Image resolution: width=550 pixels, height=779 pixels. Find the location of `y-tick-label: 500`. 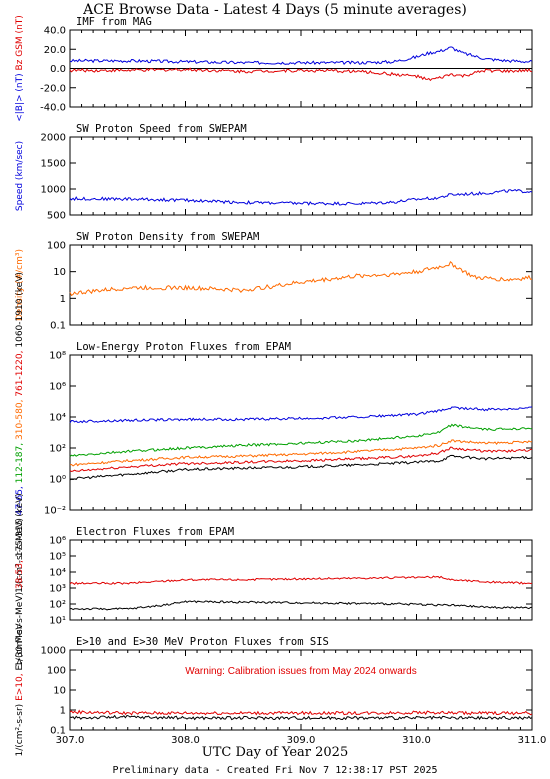

y-tick-label: 500 is located at coordinates (56, 216).